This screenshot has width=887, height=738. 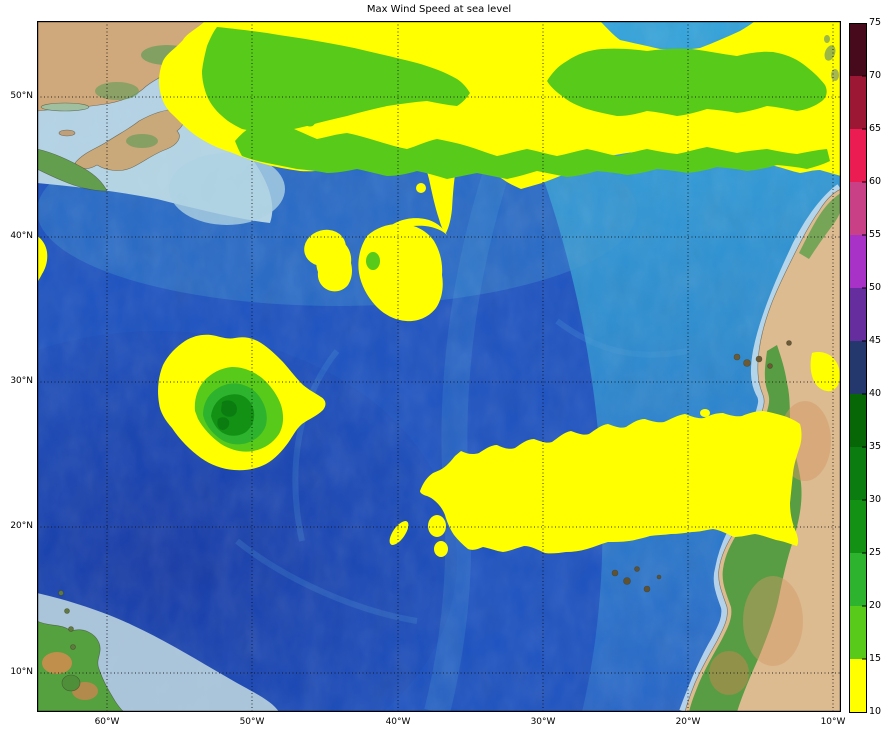 What do you see at coordinates (142, 141) in the screenshot?
I see `newfoundland-green` at bounding box center [142, 141].